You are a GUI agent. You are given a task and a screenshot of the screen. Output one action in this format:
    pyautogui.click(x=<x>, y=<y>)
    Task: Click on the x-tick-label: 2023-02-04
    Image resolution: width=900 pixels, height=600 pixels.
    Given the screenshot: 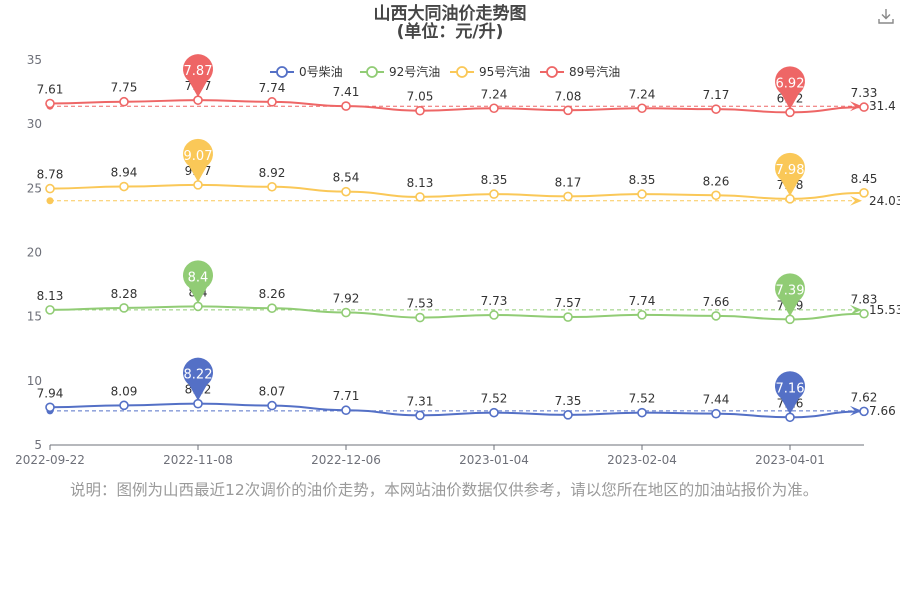 What is the action you would take?
    pyautogui.click(x=642, y=460)
    